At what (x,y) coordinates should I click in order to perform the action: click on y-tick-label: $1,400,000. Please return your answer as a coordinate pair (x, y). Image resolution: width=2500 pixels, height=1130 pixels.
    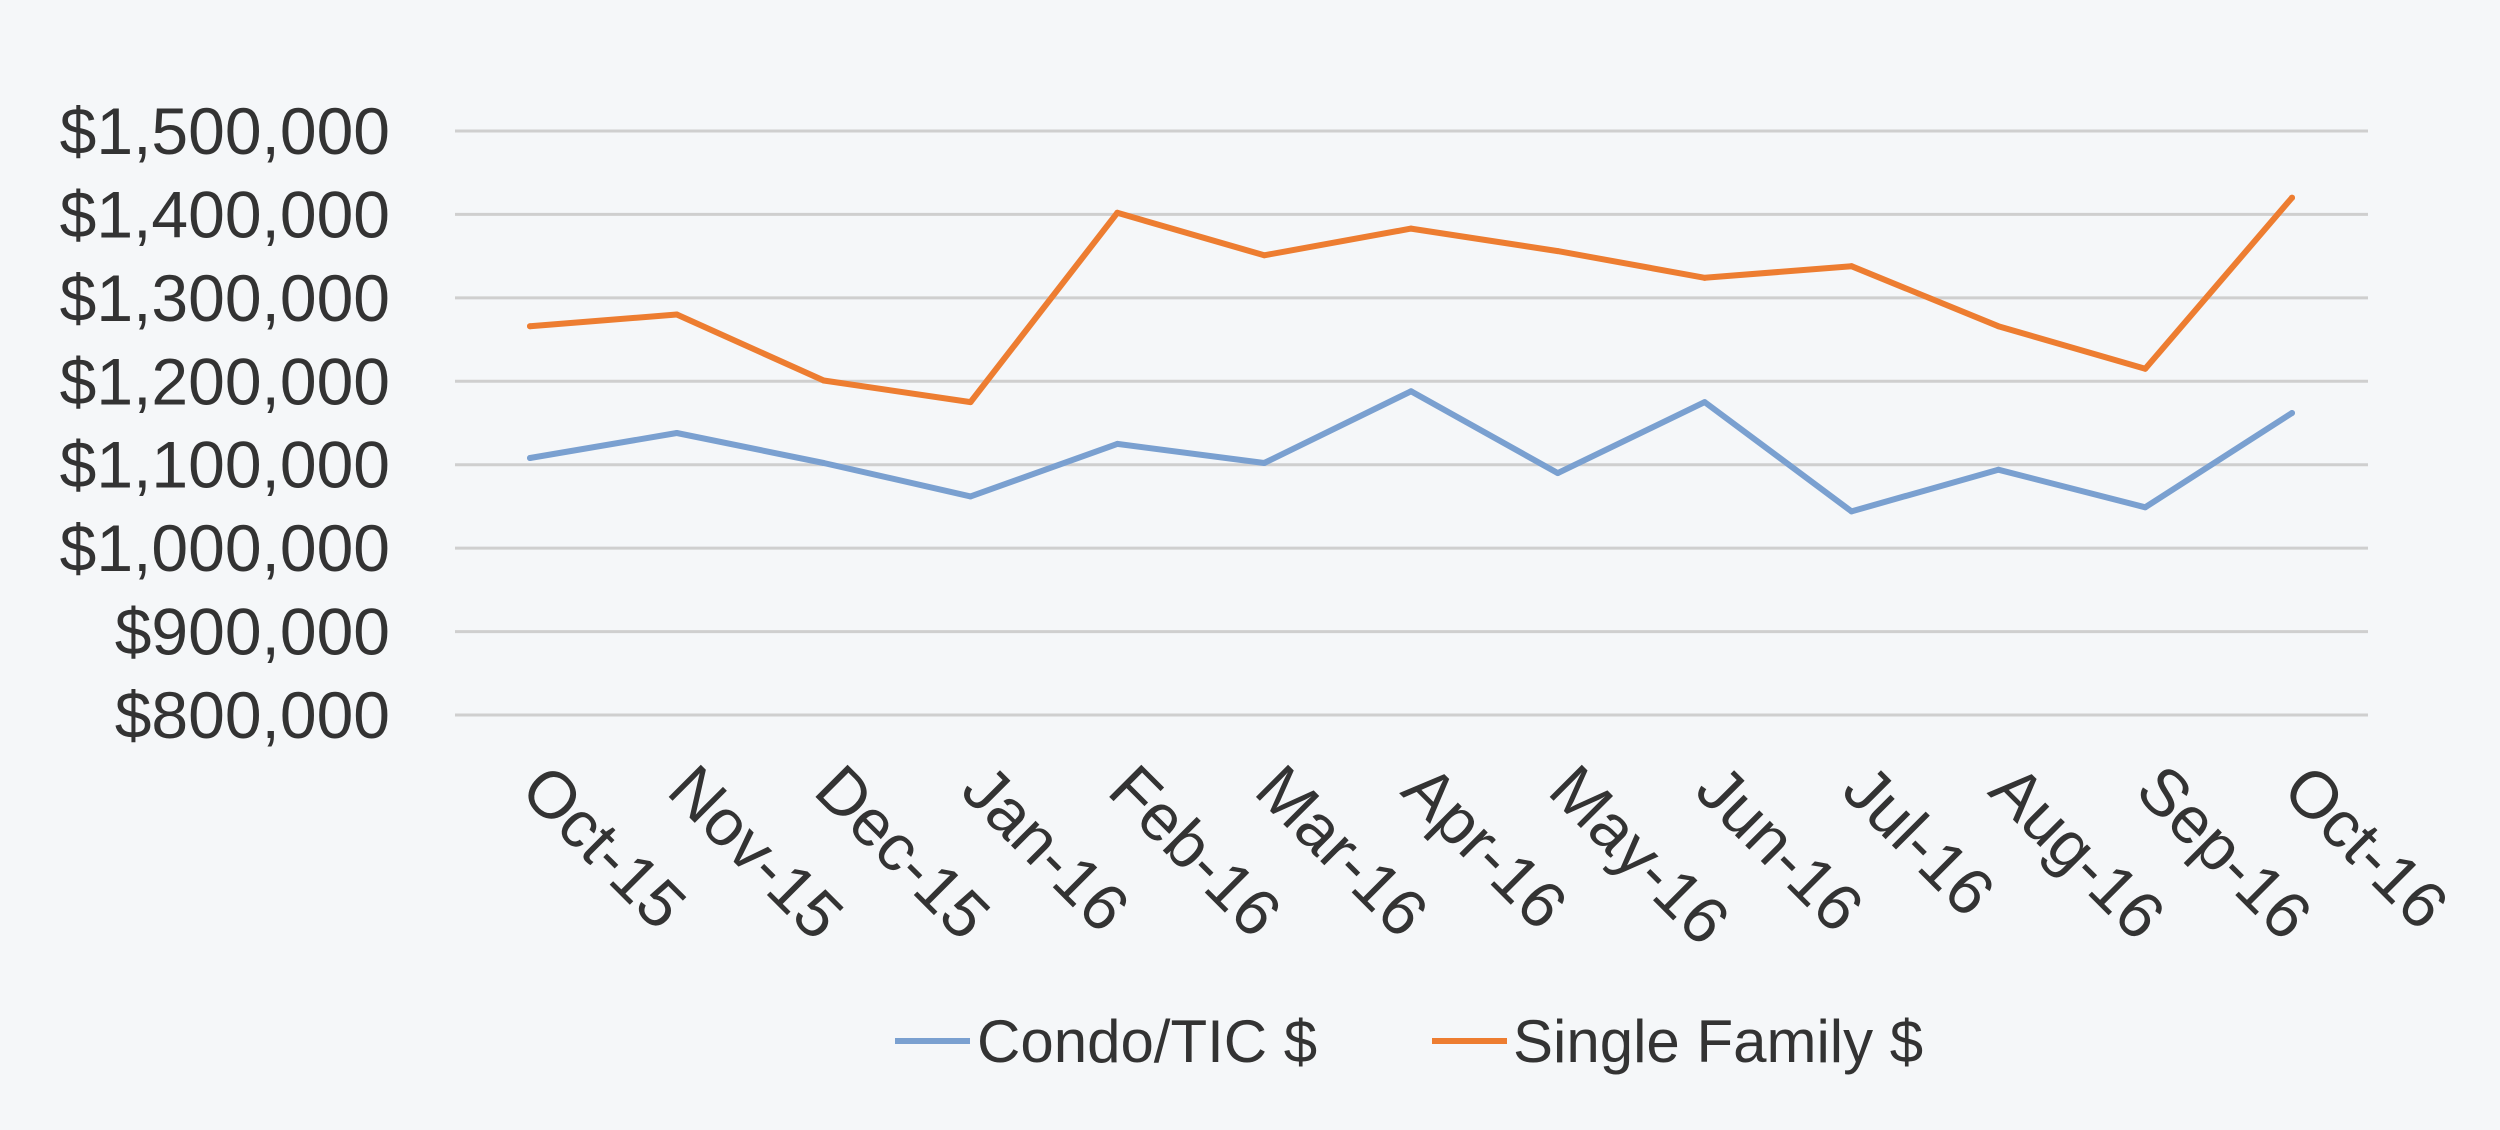
    Looking at the image, I should click on (225, 214).